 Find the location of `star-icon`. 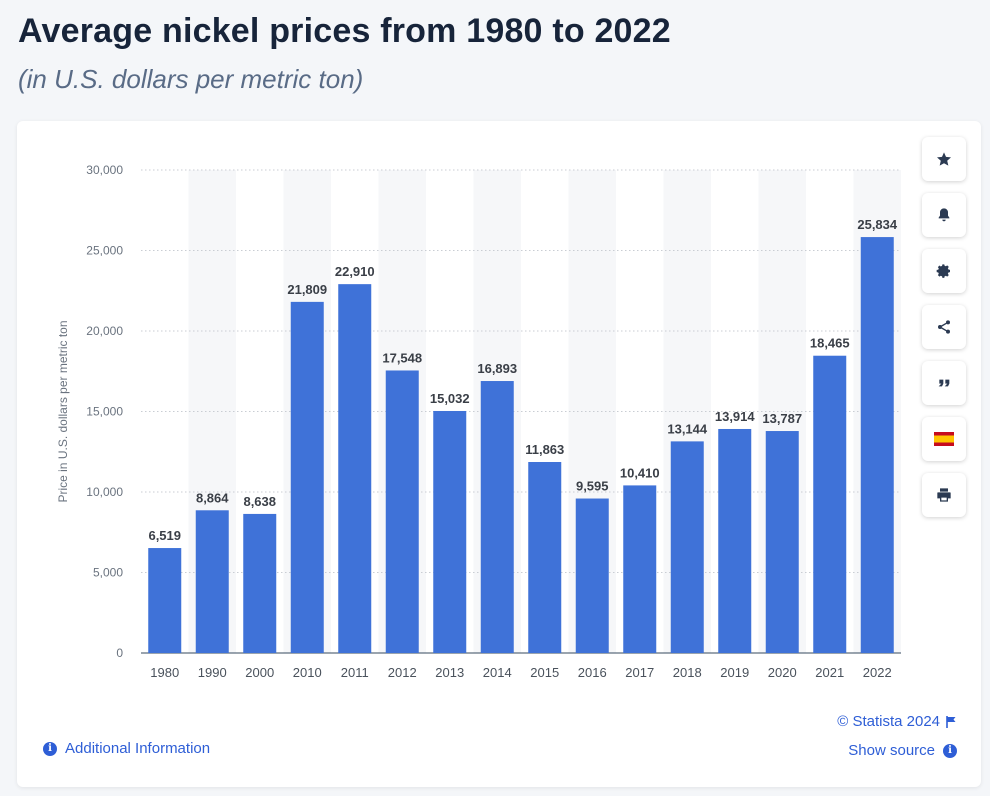

star-icon is located at coordinates (944, 159).